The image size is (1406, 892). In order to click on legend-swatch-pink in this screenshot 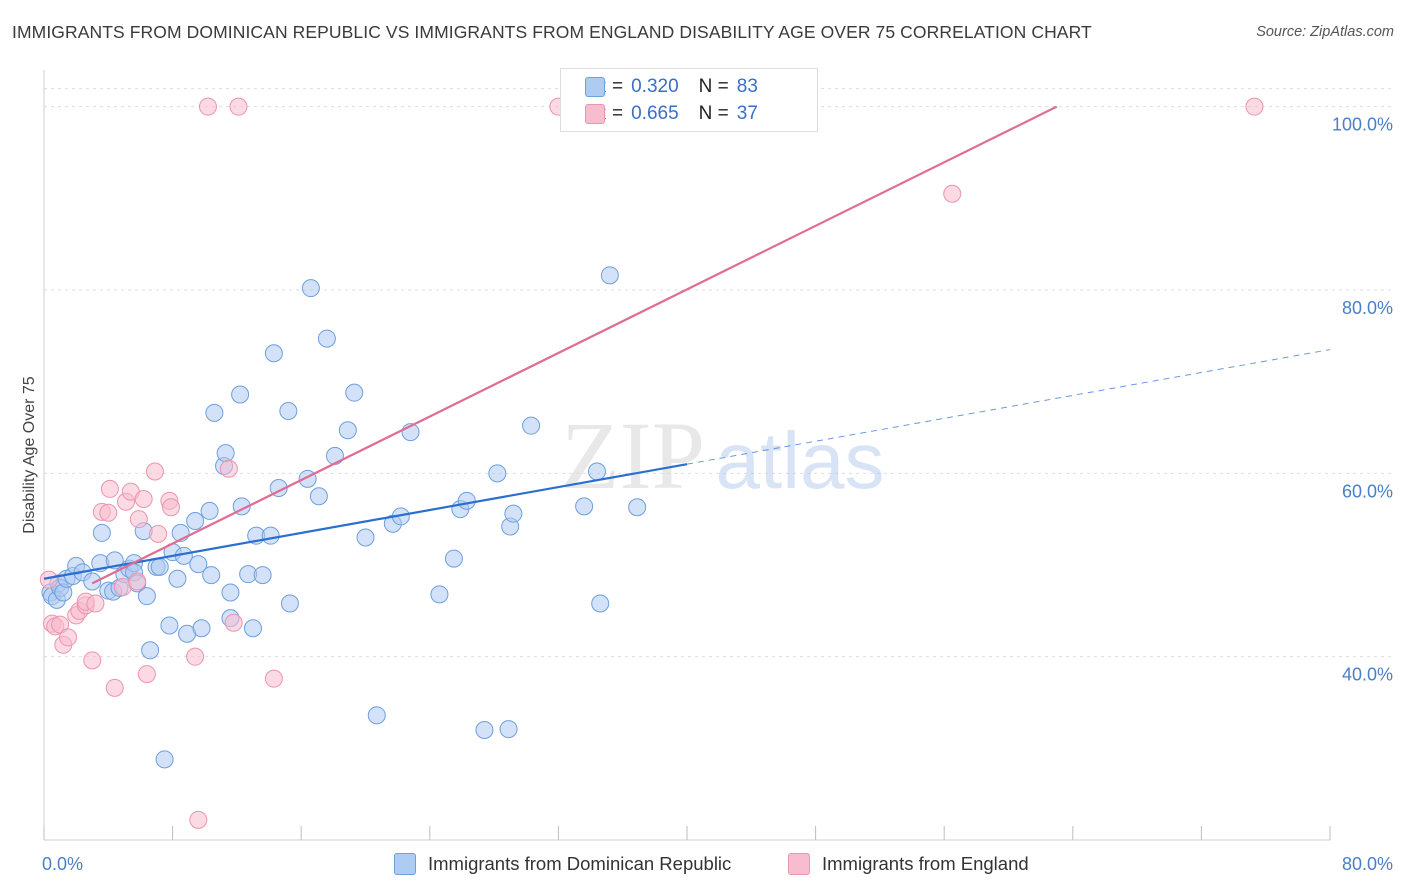, I will do `click(595, 114)`.